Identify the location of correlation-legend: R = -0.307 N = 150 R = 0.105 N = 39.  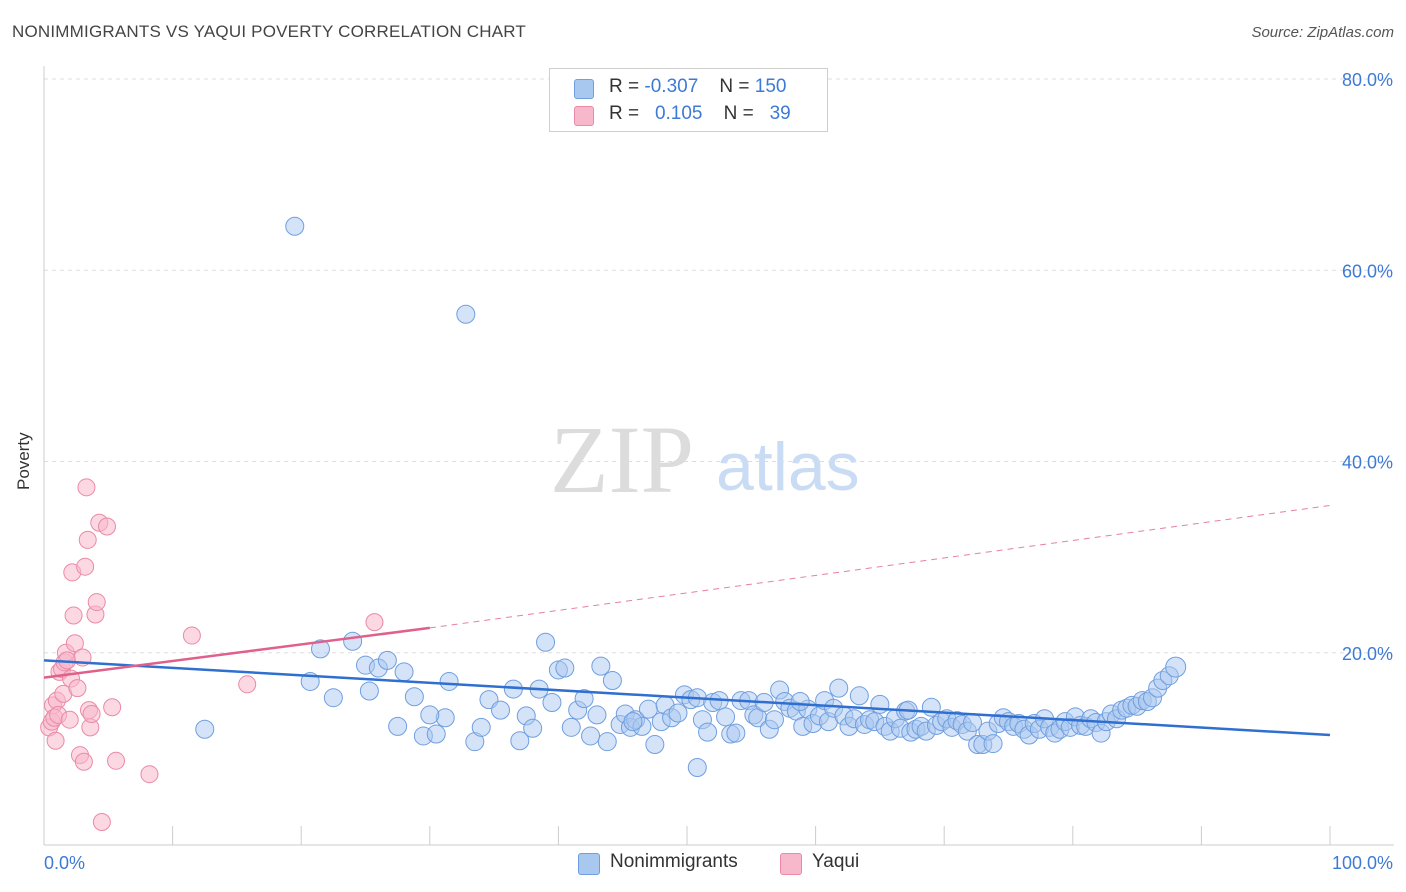
(688, 100).